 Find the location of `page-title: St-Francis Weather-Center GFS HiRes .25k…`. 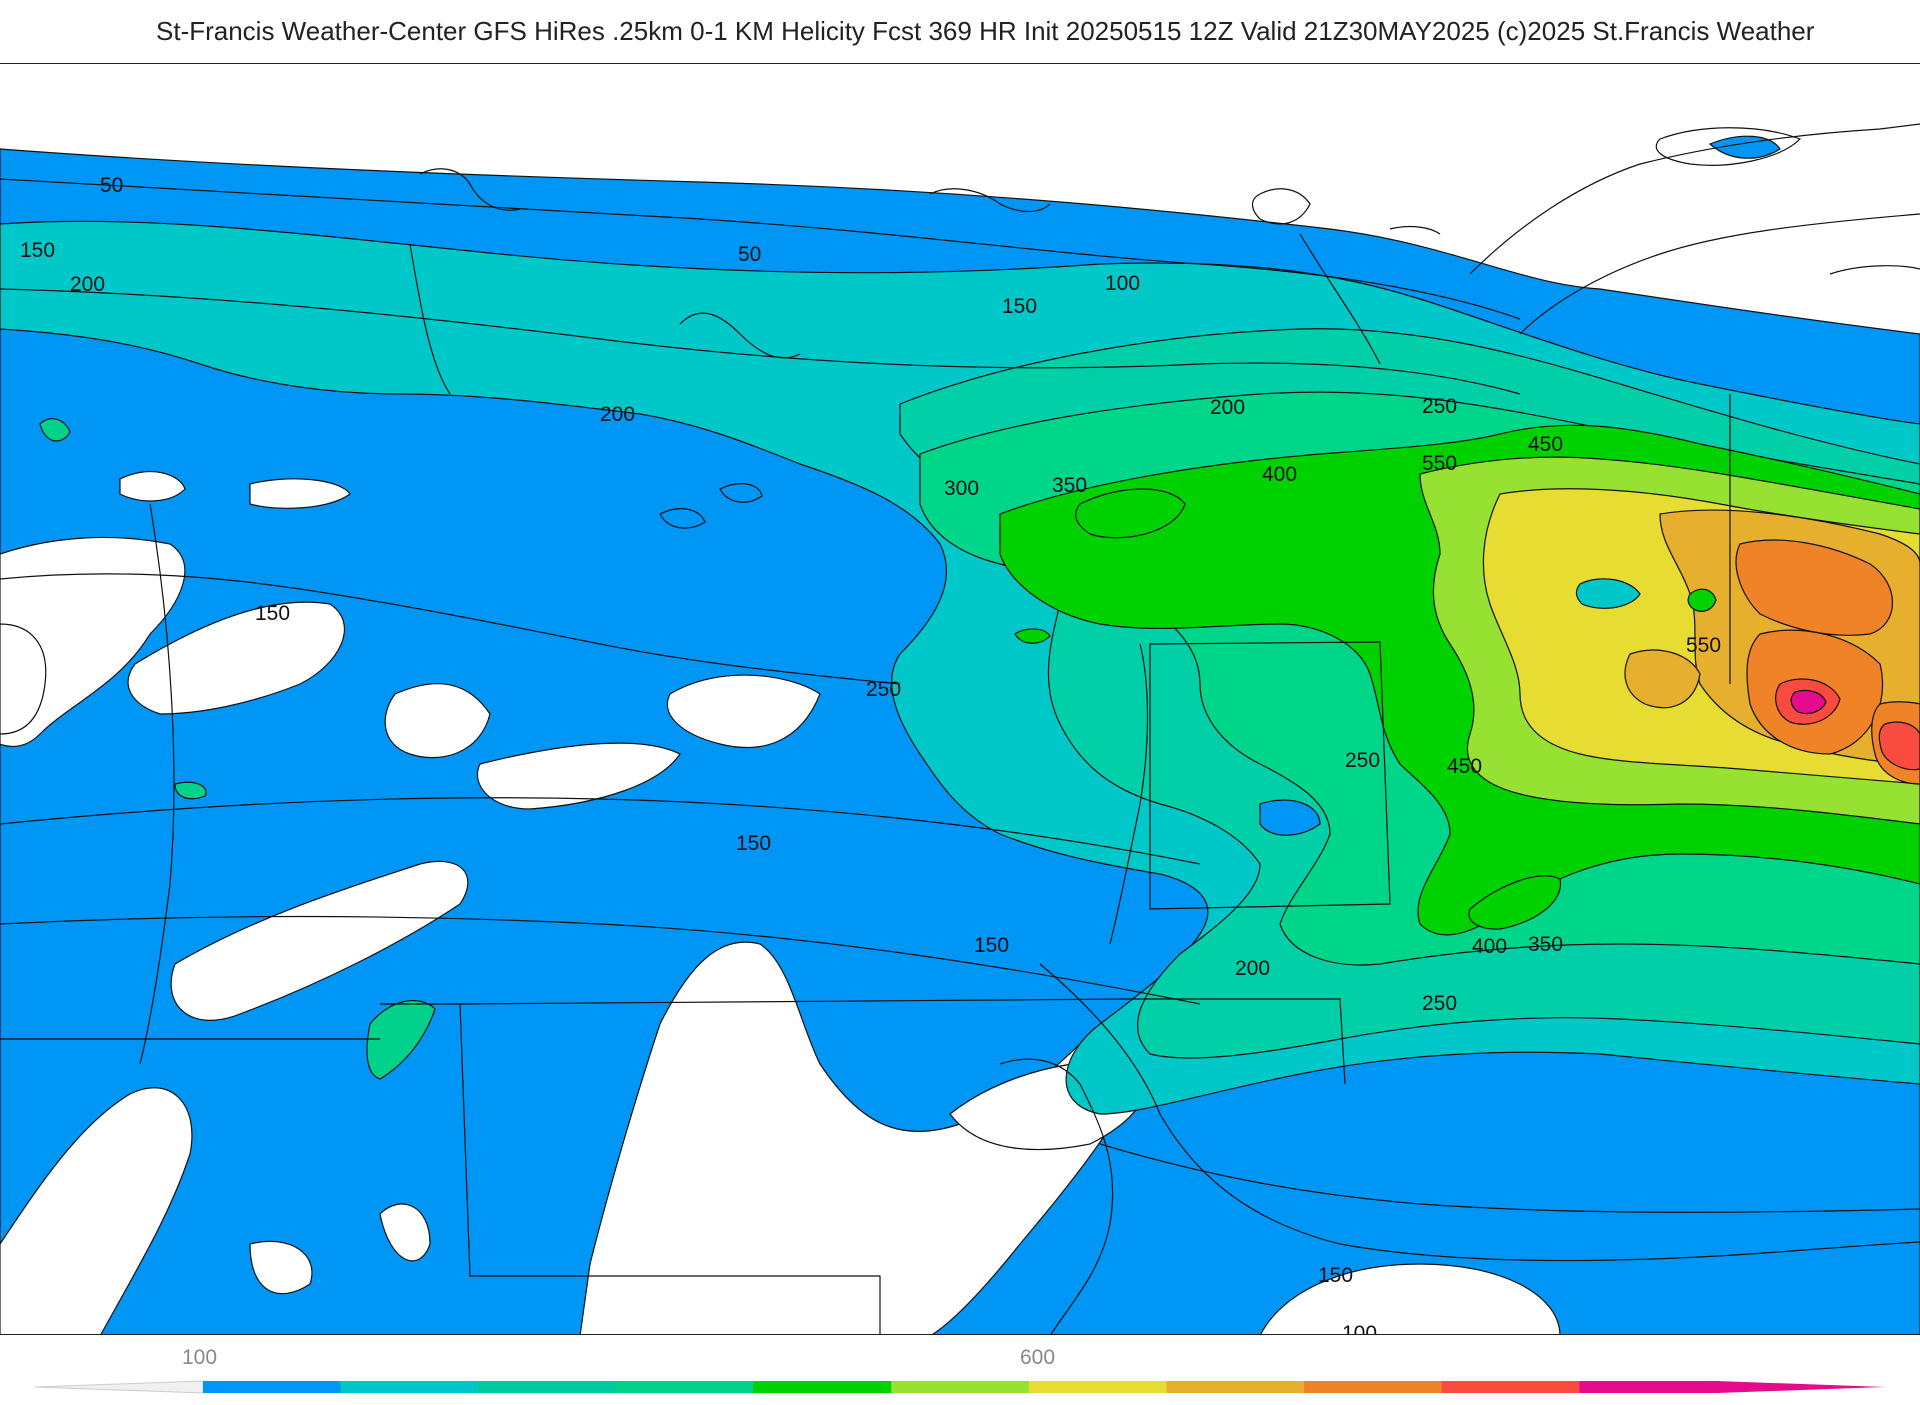

page-title: St-Francis Weather-Center GFS HiRes .25k… is located at coordinates (985, 31).